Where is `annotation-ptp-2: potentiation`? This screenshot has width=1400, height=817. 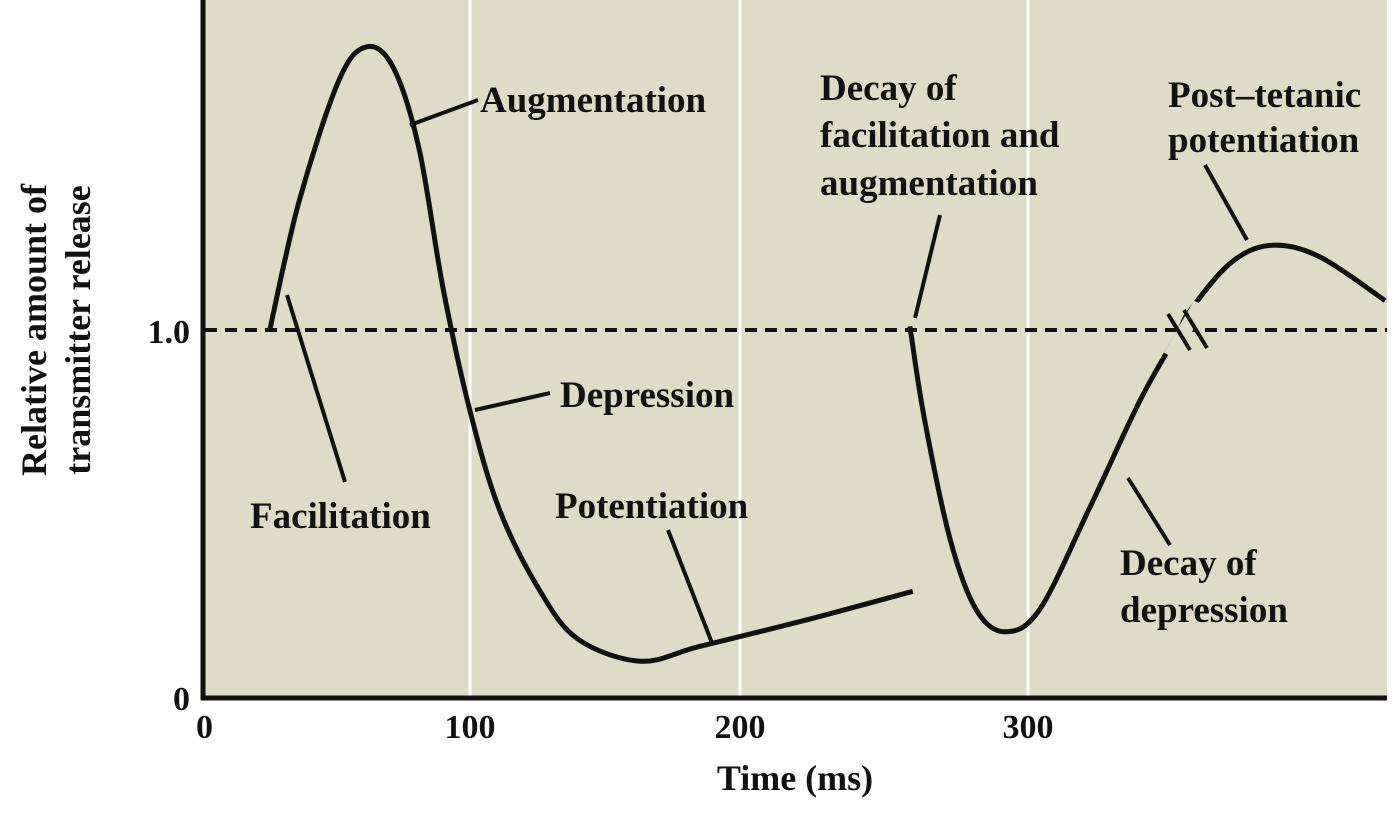
annotation-ptp-2: potentiation is located at coordinates (1264, 140).